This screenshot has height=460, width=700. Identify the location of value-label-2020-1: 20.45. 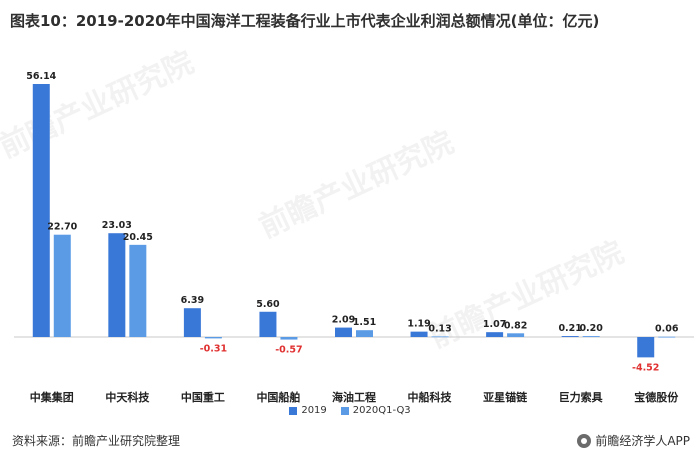
(138, 237).